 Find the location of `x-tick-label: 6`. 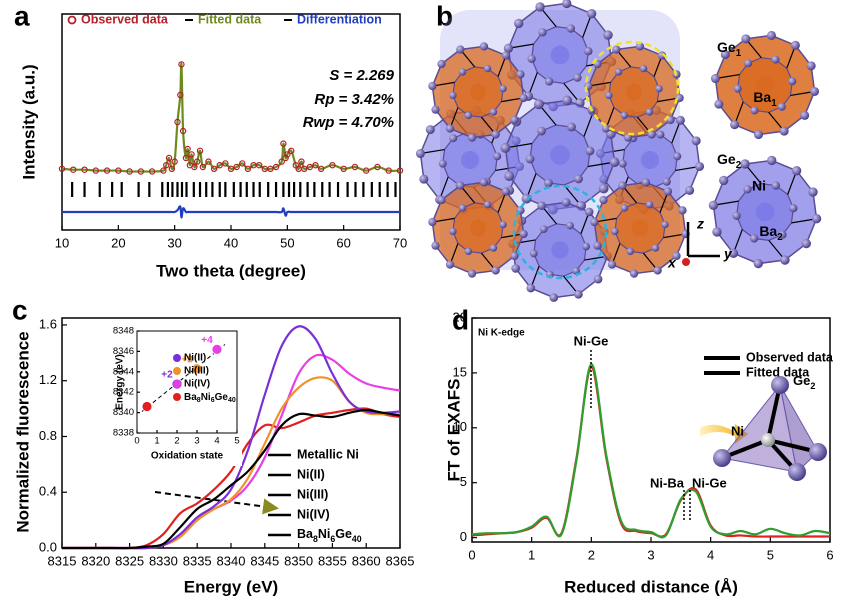

x-tick-label: 6 is located at coordinates (829, 554).